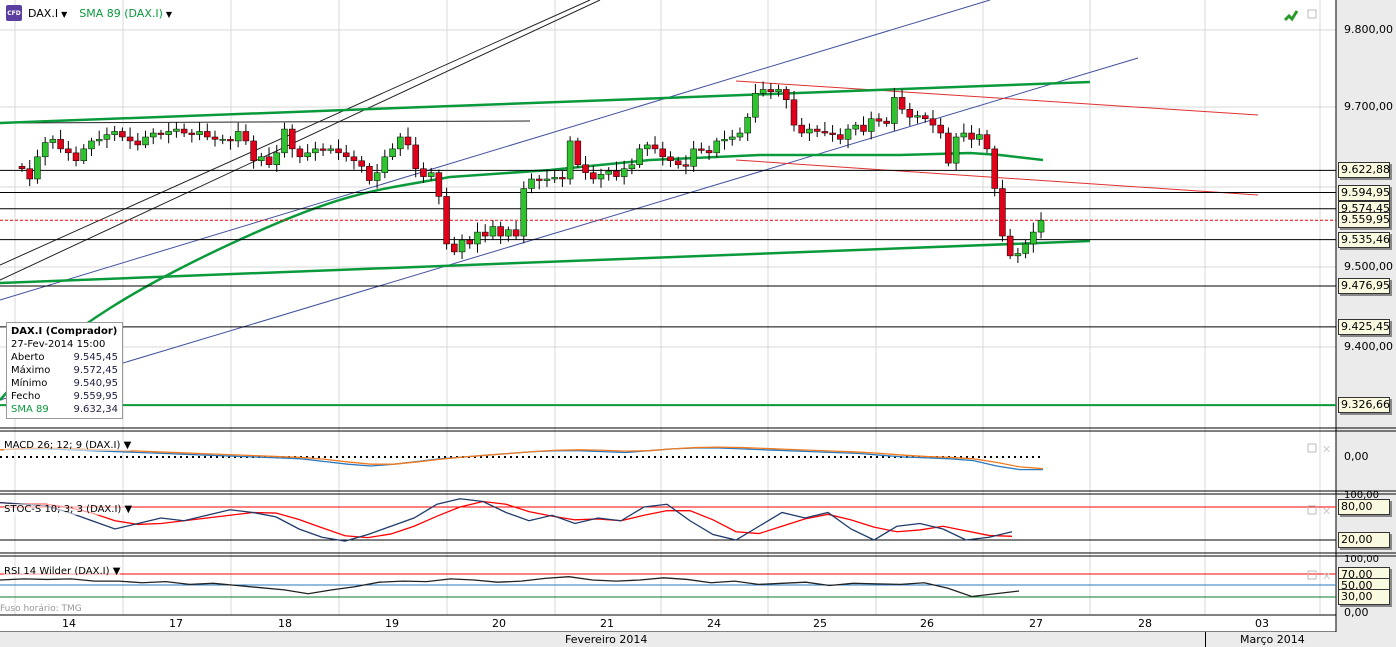 The height and width of the screenshot is (647, 1396). What do you see at coordinates (68, 509) in the screenshot?
I see `stoc-label: STOC-S 10; 3; 3 (DAX.I) ▼` at bounding box center [68, 509].